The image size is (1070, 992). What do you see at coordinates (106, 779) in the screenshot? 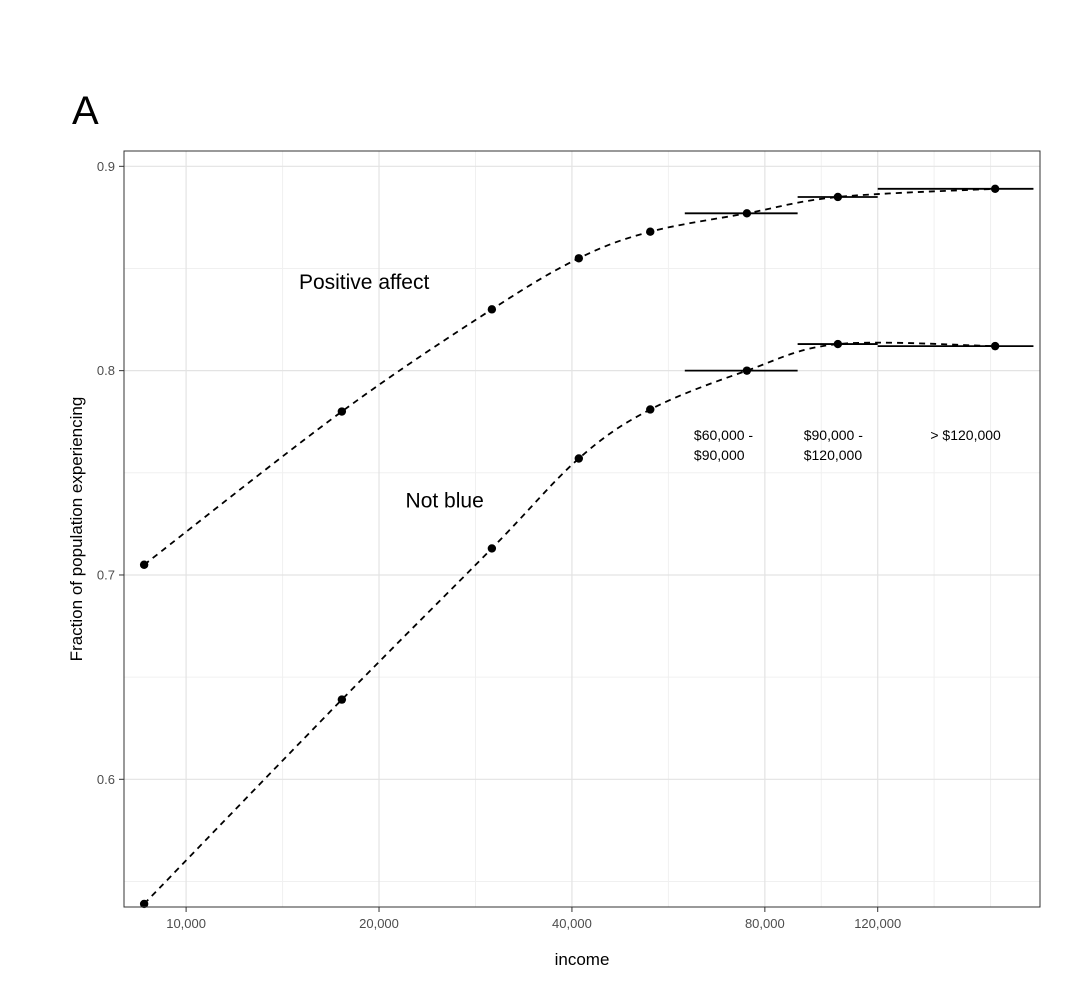
I see `y-tick-label: 0.6` at bounding box center [106, 779].